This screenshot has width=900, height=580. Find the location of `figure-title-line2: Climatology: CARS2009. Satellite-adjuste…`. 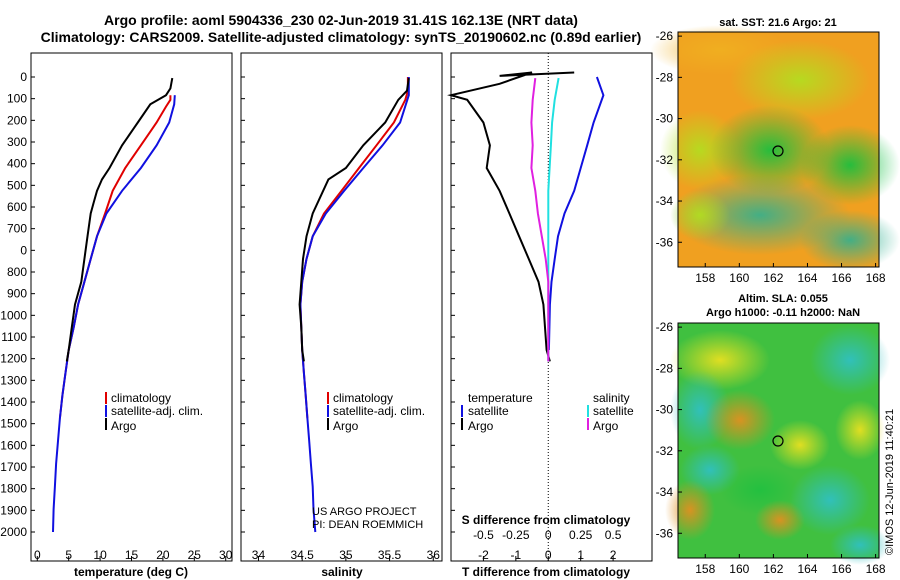

figure-title-line2: Climatology: CARS2009. Satellite-adjuste… is located at coordinates (341, 37).